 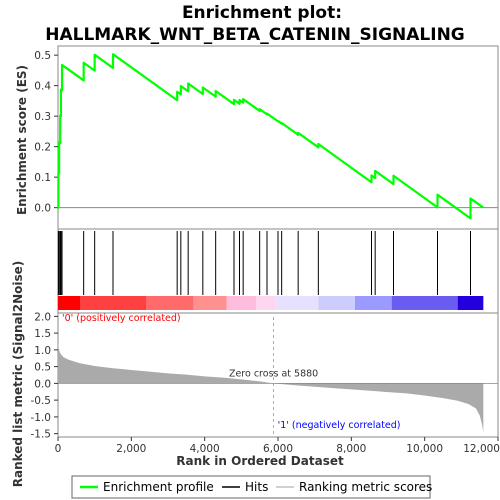 What do you see at coordinates (42, 317) in the screenshot?
I see `metric-y-tick-label: 2.0` at bounding box center [42, 317].